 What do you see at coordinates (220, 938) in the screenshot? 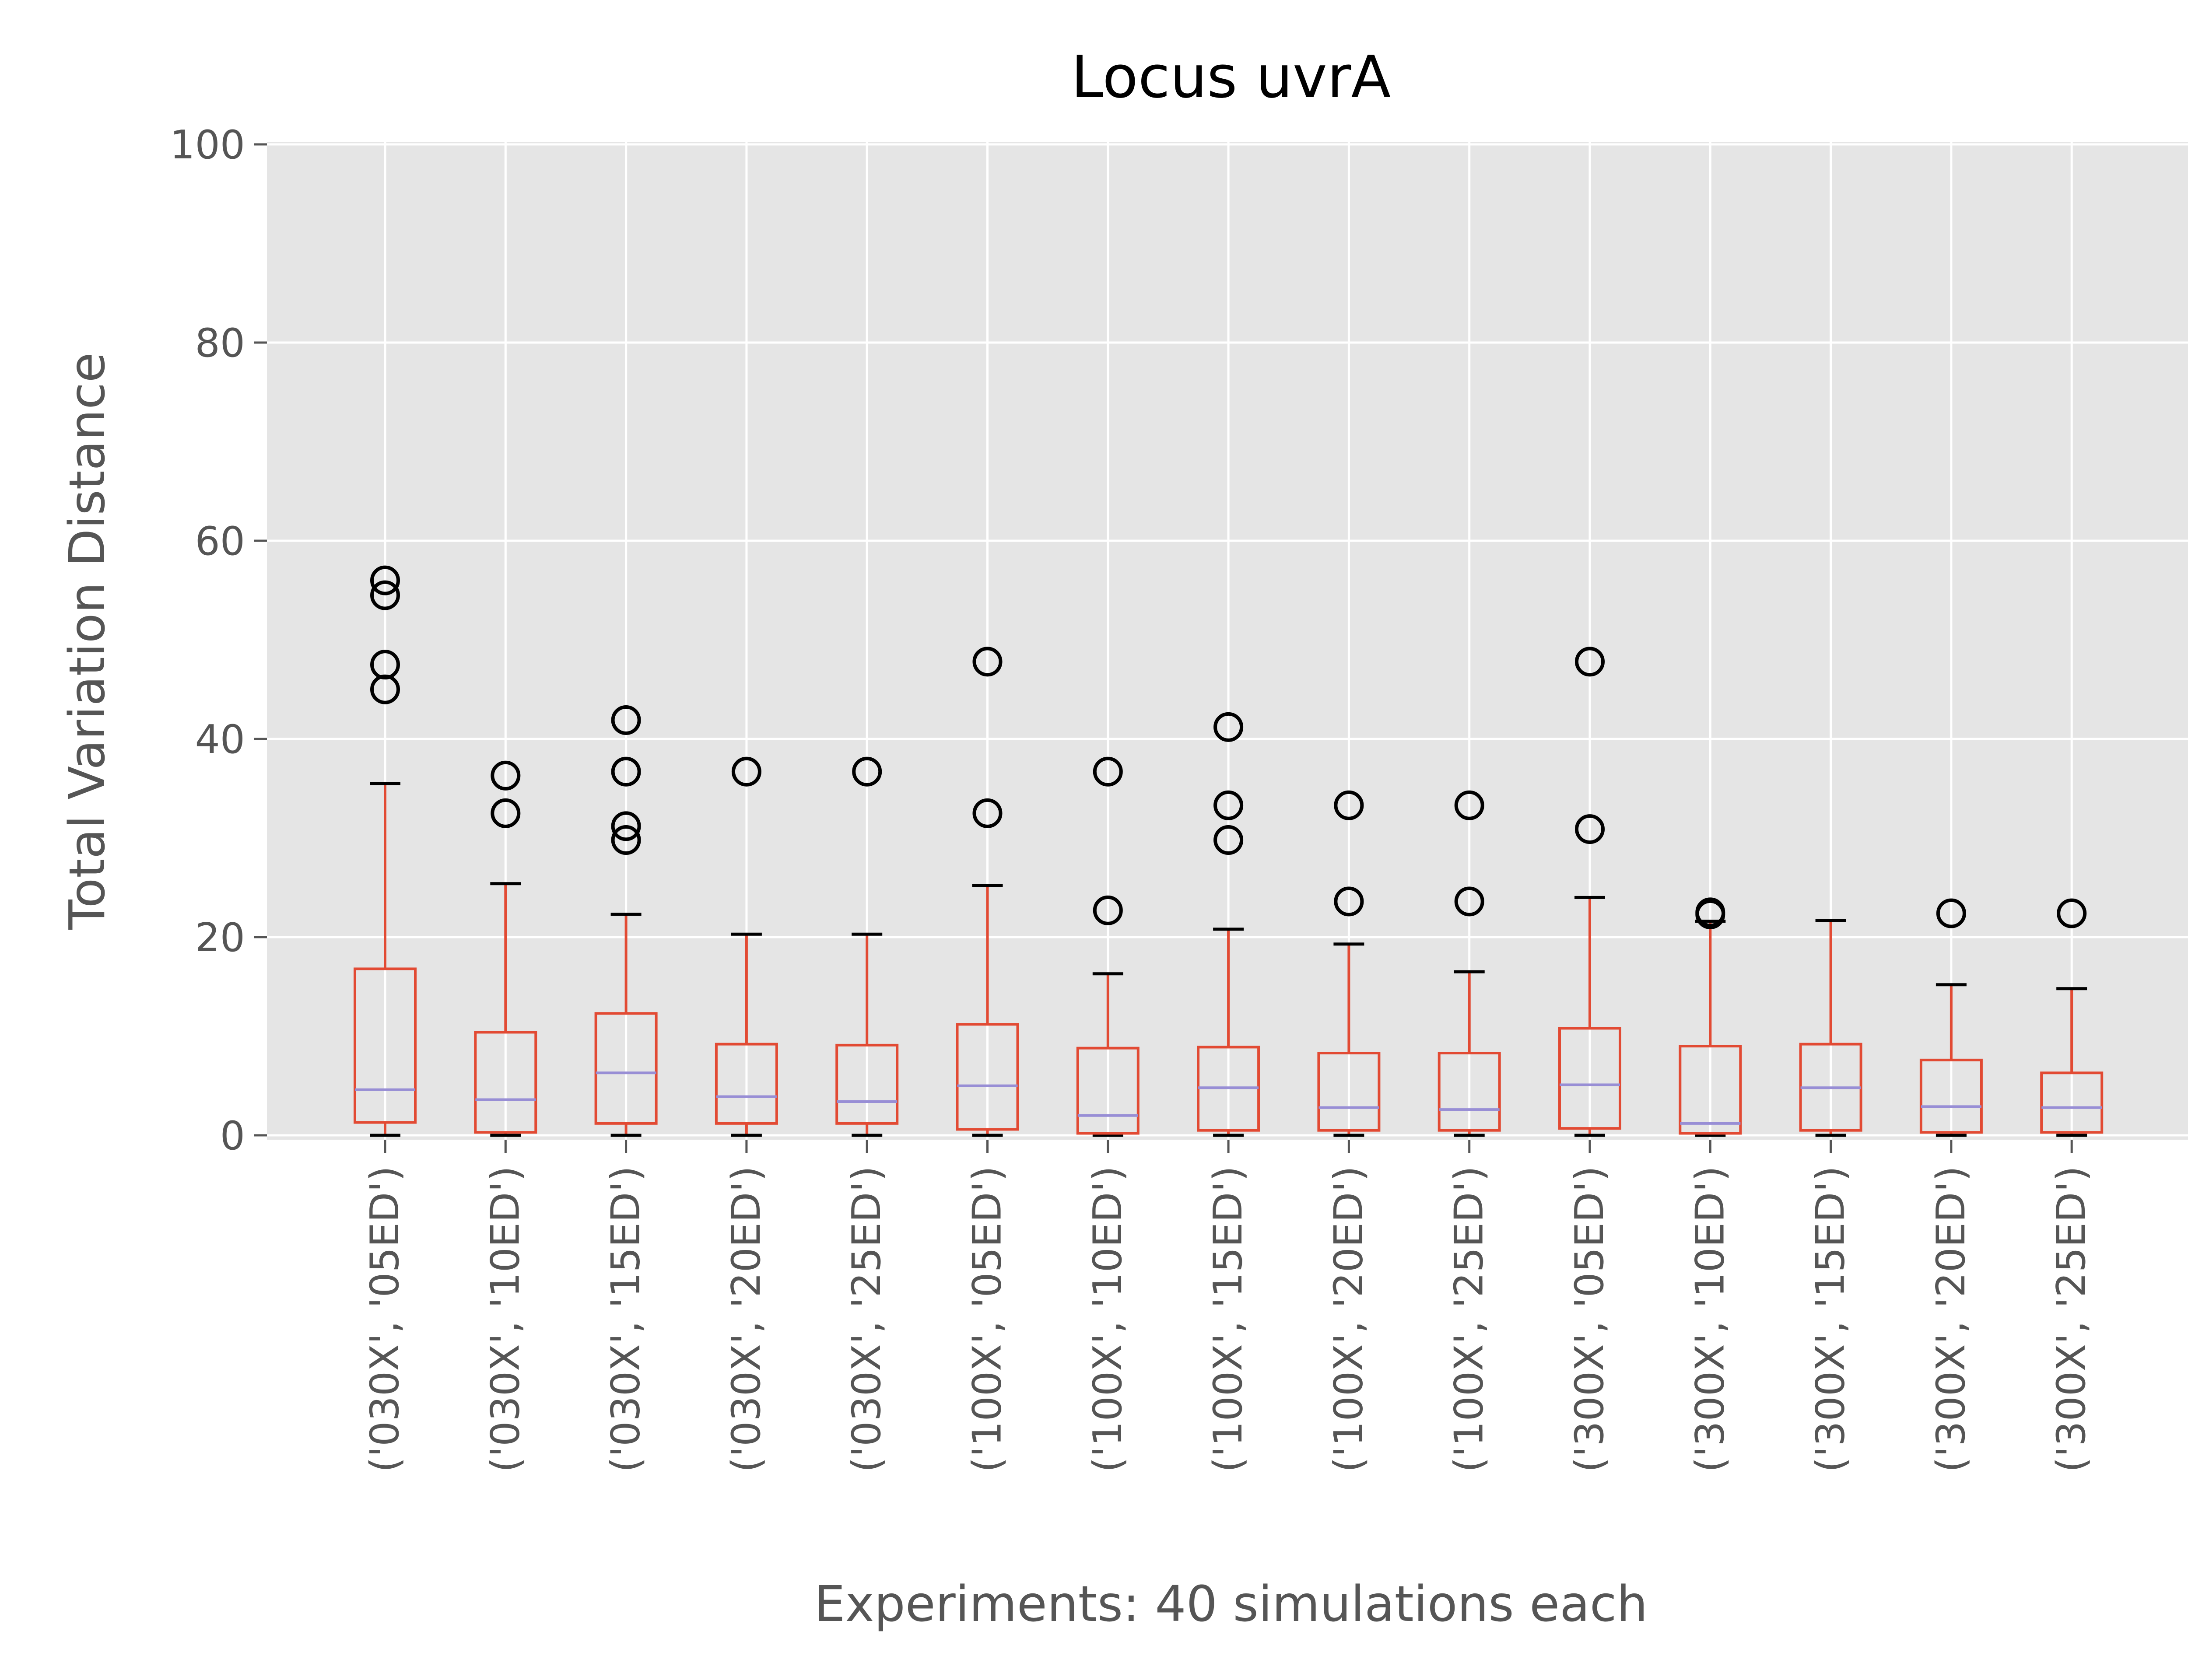
I see `y-tick-label: 20` at bounding box center [220, 938].